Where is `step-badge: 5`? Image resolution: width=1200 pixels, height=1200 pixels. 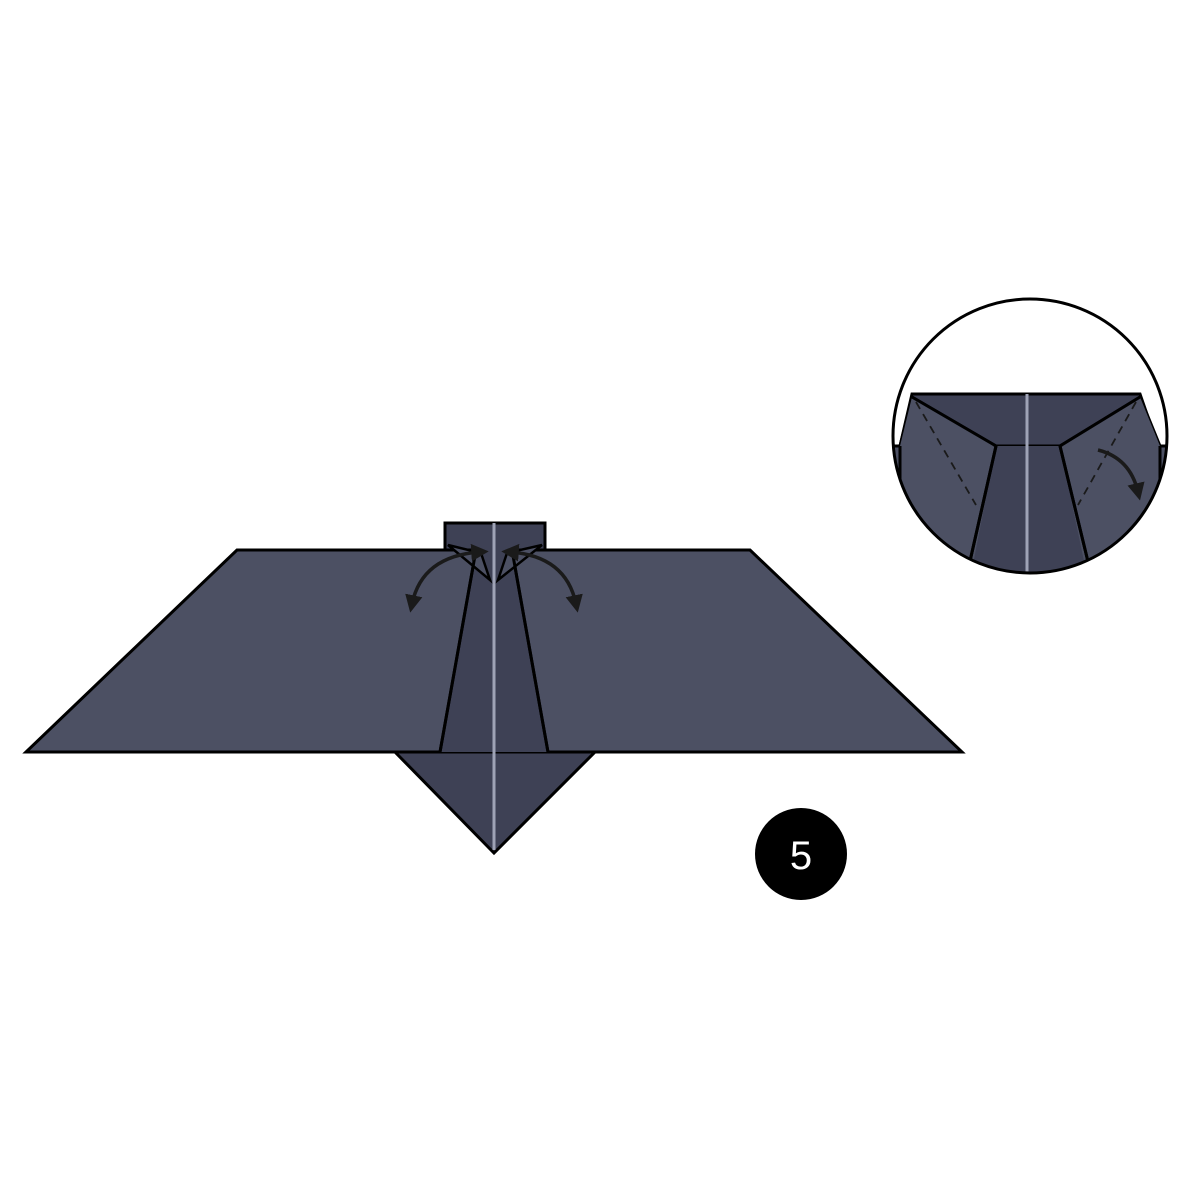 step-badge: 5 is located at coordinates (801, 854).